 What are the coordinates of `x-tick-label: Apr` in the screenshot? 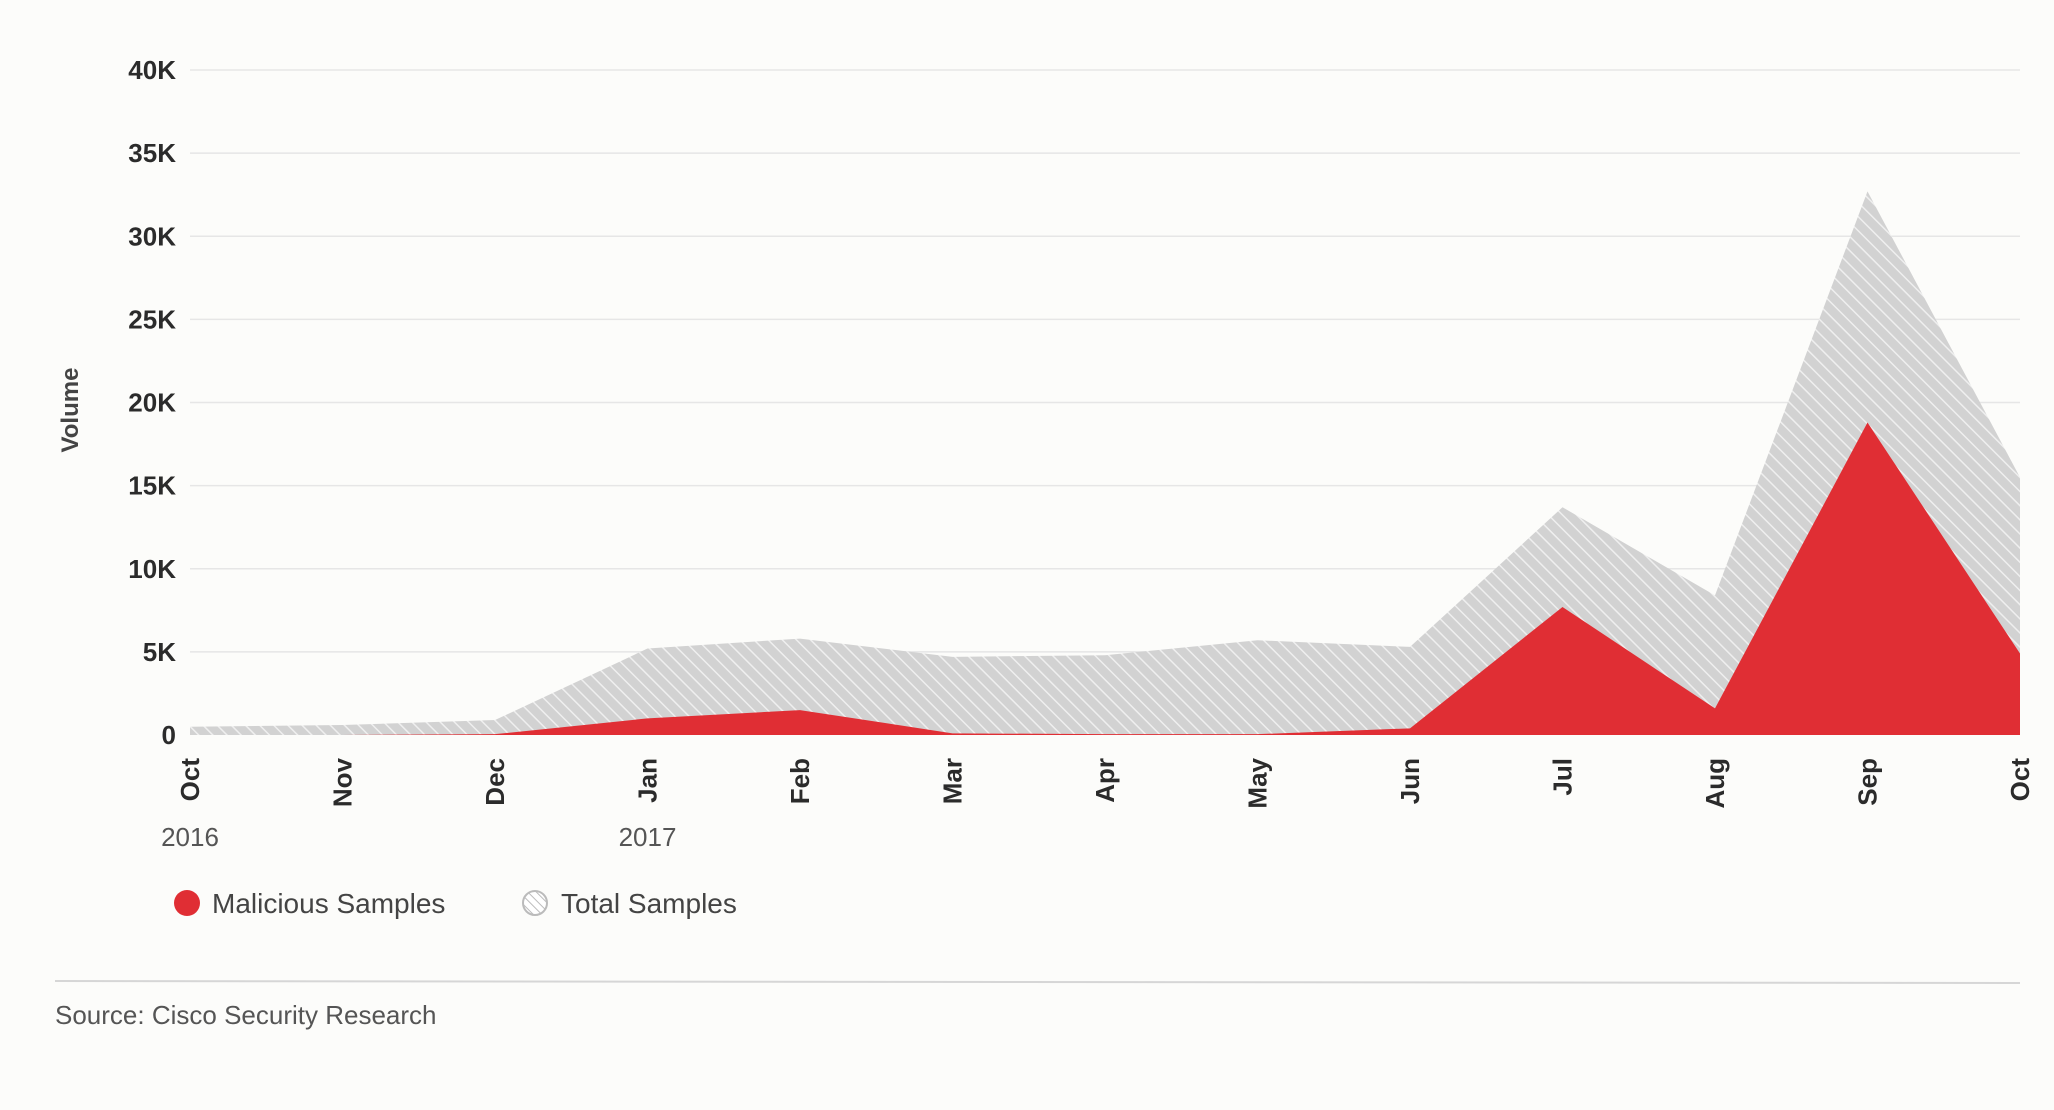 It's located at (1105, 780).